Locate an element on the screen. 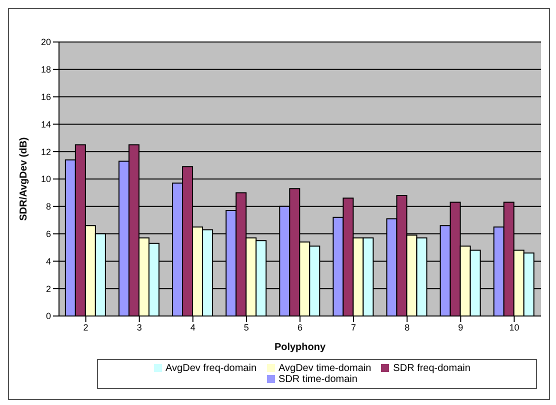 This screenshot has height=405, width=556. y-axis-title: SDR/AvgDev (dB) is located at coordinates (24, 179).